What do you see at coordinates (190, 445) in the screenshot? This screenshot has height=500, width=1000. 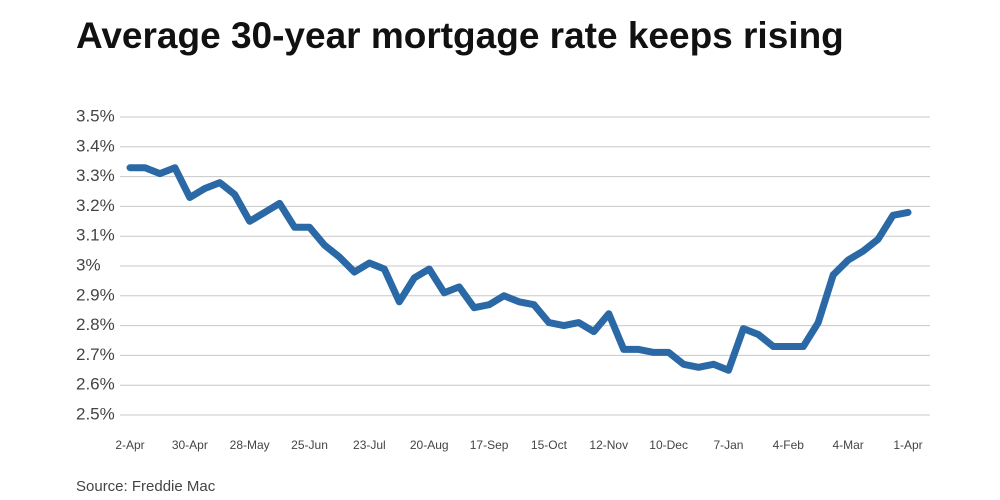 I see `x-tick-label: 30-Apr` at bounding box center [190, 445].